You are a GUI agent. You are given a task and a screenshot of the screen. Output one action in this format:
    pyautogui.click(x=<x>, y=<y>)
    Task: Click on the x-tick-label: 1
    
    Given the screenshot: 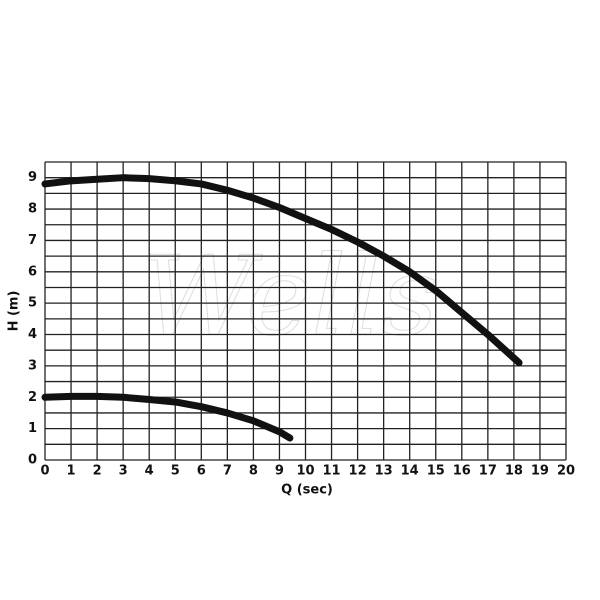 What is the action you would take?
    pyautogui.click(x=71, y=471)
    